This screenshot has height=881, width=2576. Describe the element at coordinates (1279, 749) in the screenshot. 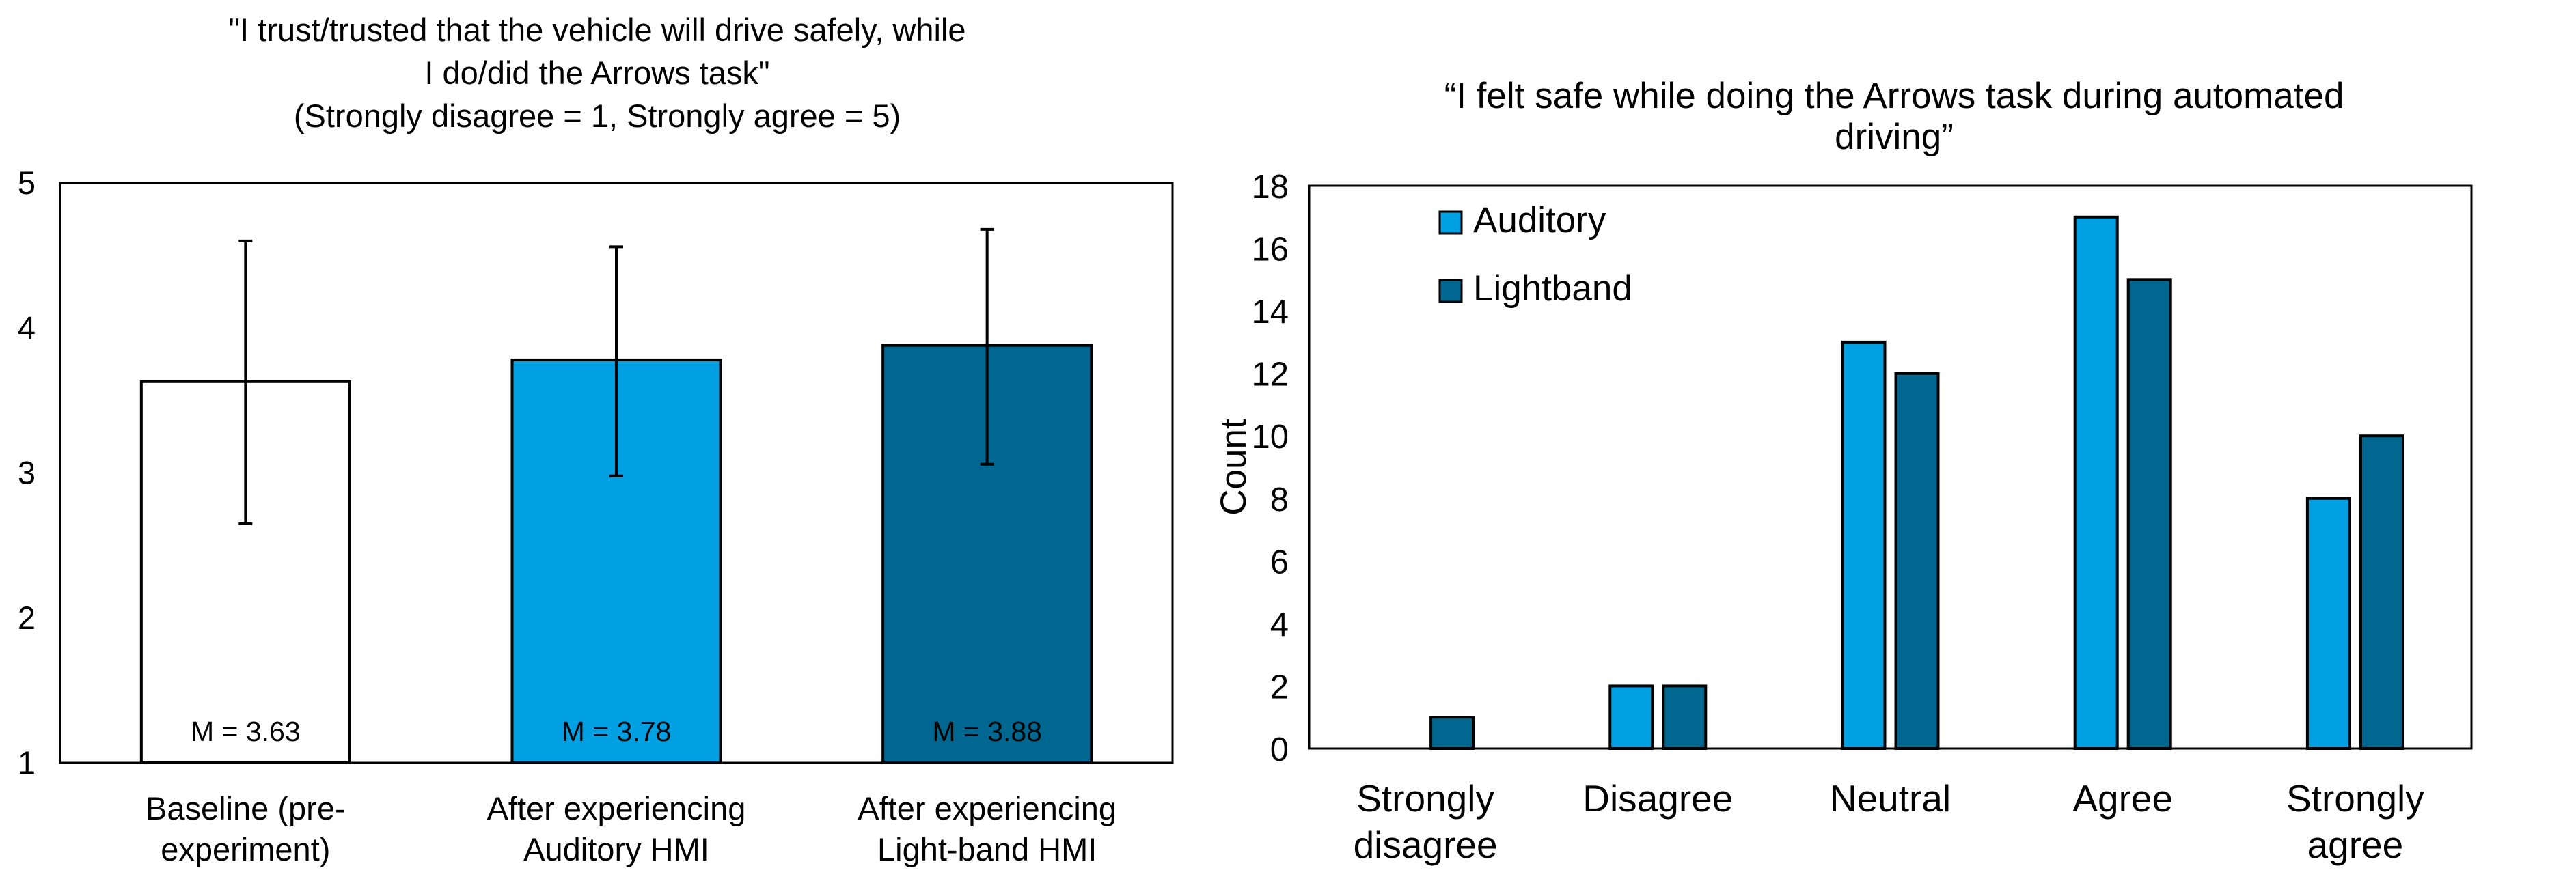

I see `y-tick-label: 0` at that location.